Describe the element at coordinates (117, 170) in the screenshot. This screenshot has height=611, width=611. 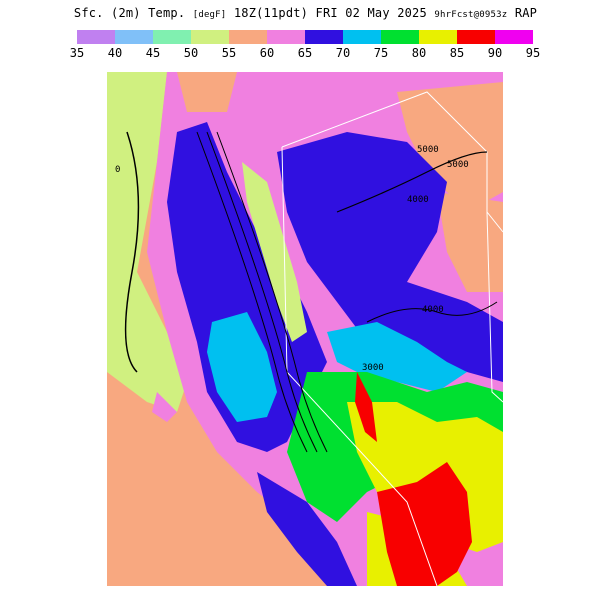
I see `contour-label: 0` at that location.